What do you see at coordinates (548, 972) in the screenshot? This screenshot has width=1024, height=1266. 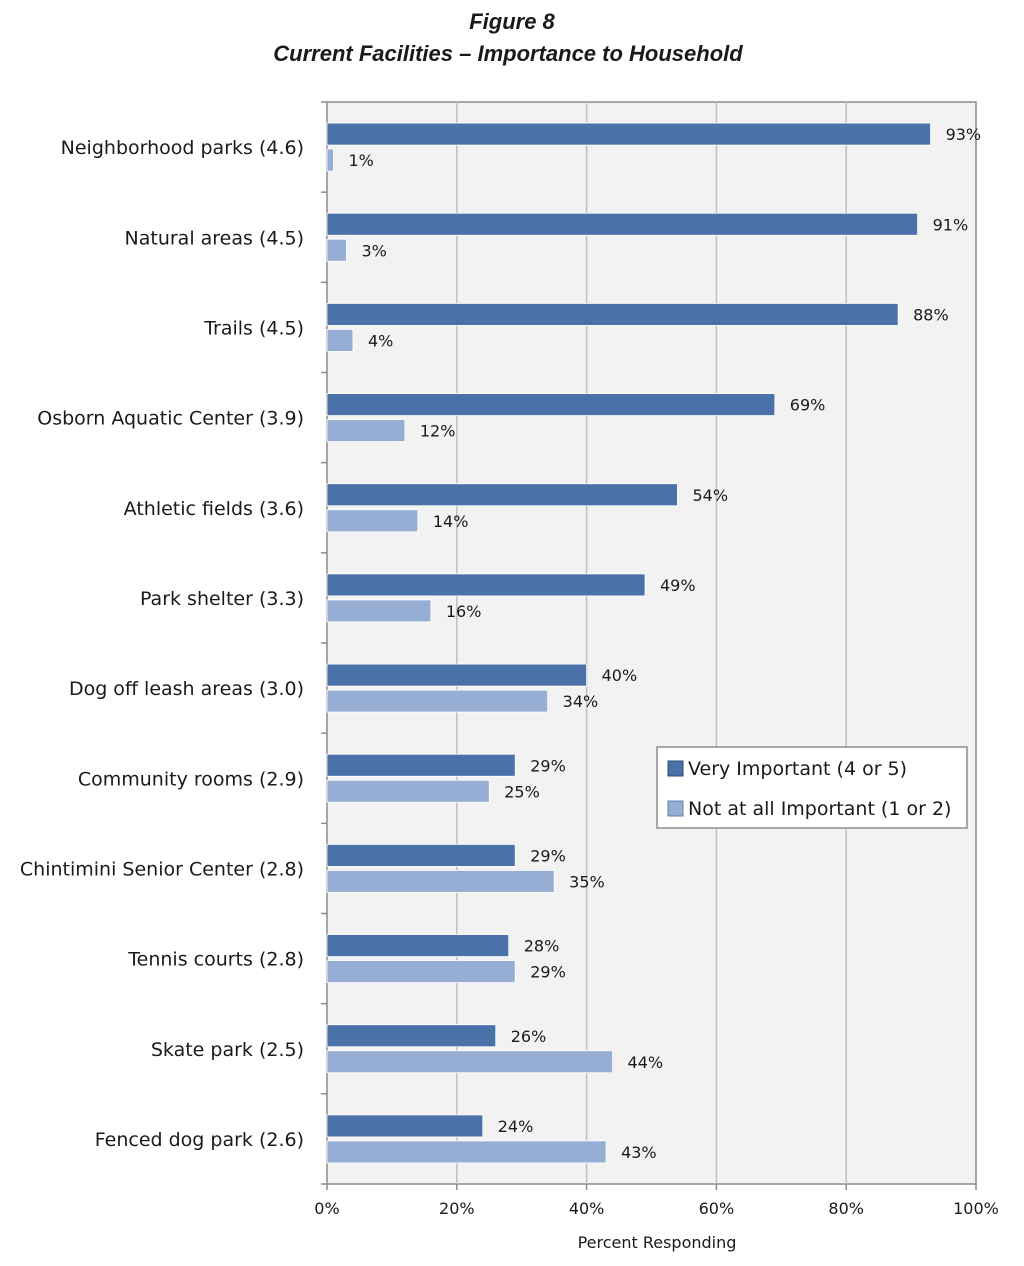 I see `value-label-not-important: 29%` at bounding box center [548, 972].